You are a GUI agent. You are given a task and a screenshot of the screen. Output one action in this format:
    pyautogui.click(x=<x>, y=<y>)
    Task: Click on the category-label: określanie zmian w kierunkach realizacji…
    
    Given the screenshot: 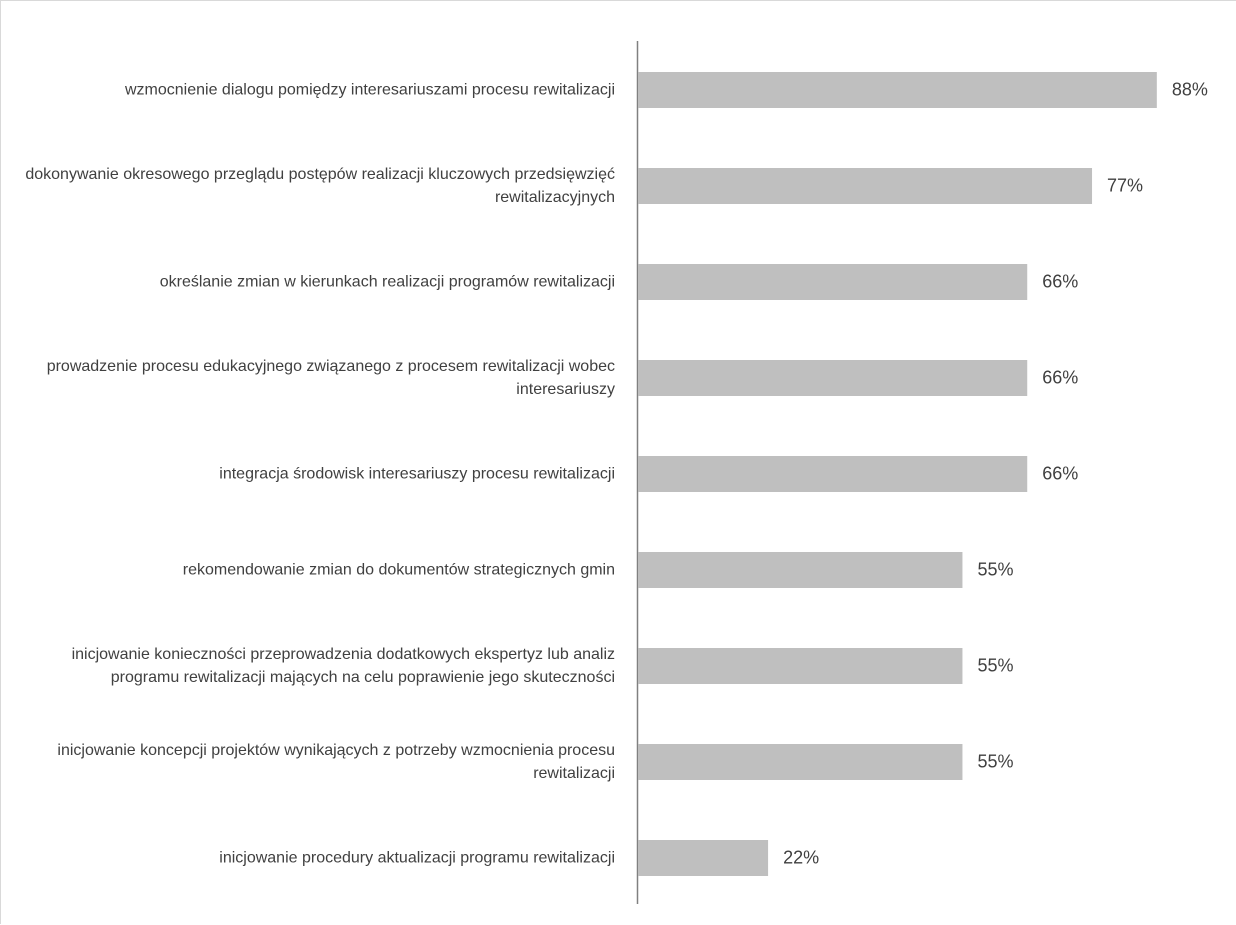 What is the action you would take?
    pyautogui.click(x=387, y=282)
    